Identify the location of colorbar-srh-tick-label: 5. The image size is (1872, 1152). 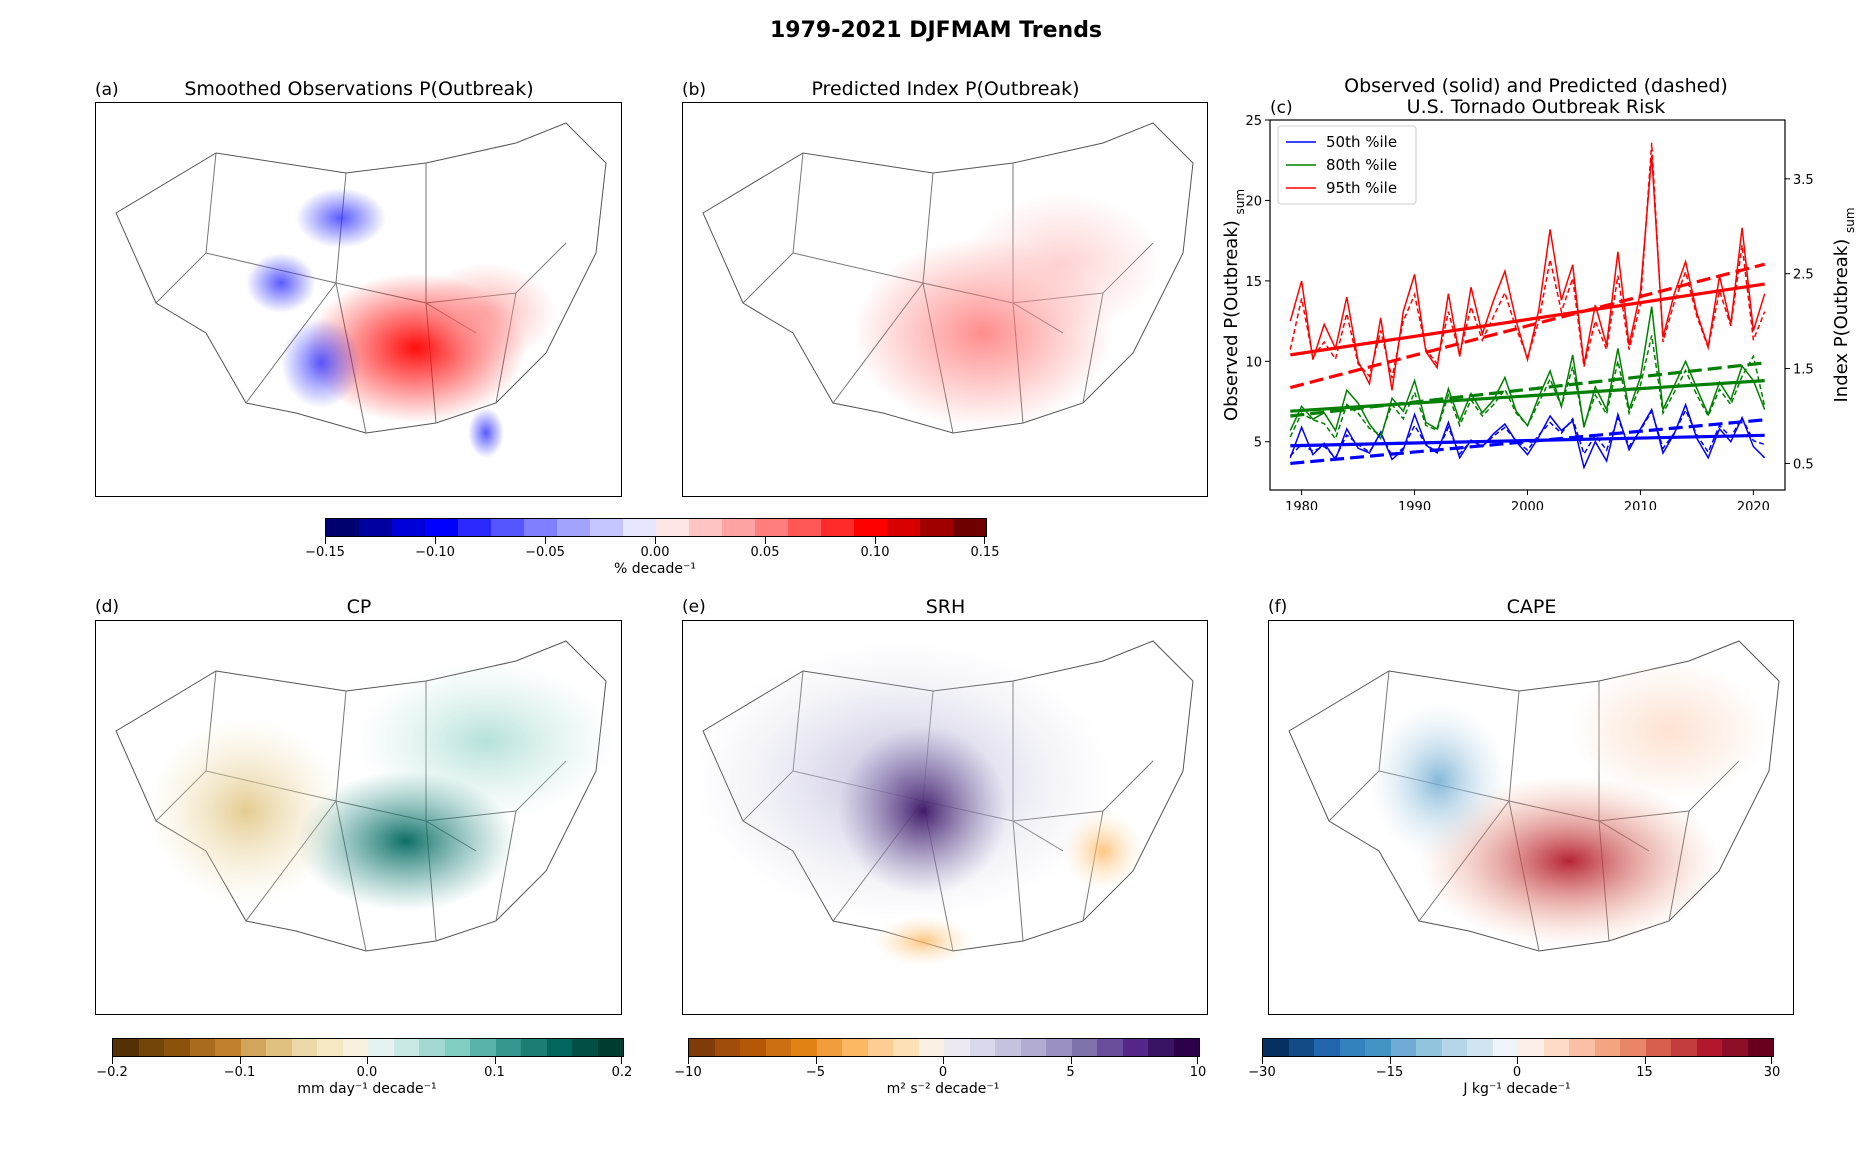
(1070, 1072).